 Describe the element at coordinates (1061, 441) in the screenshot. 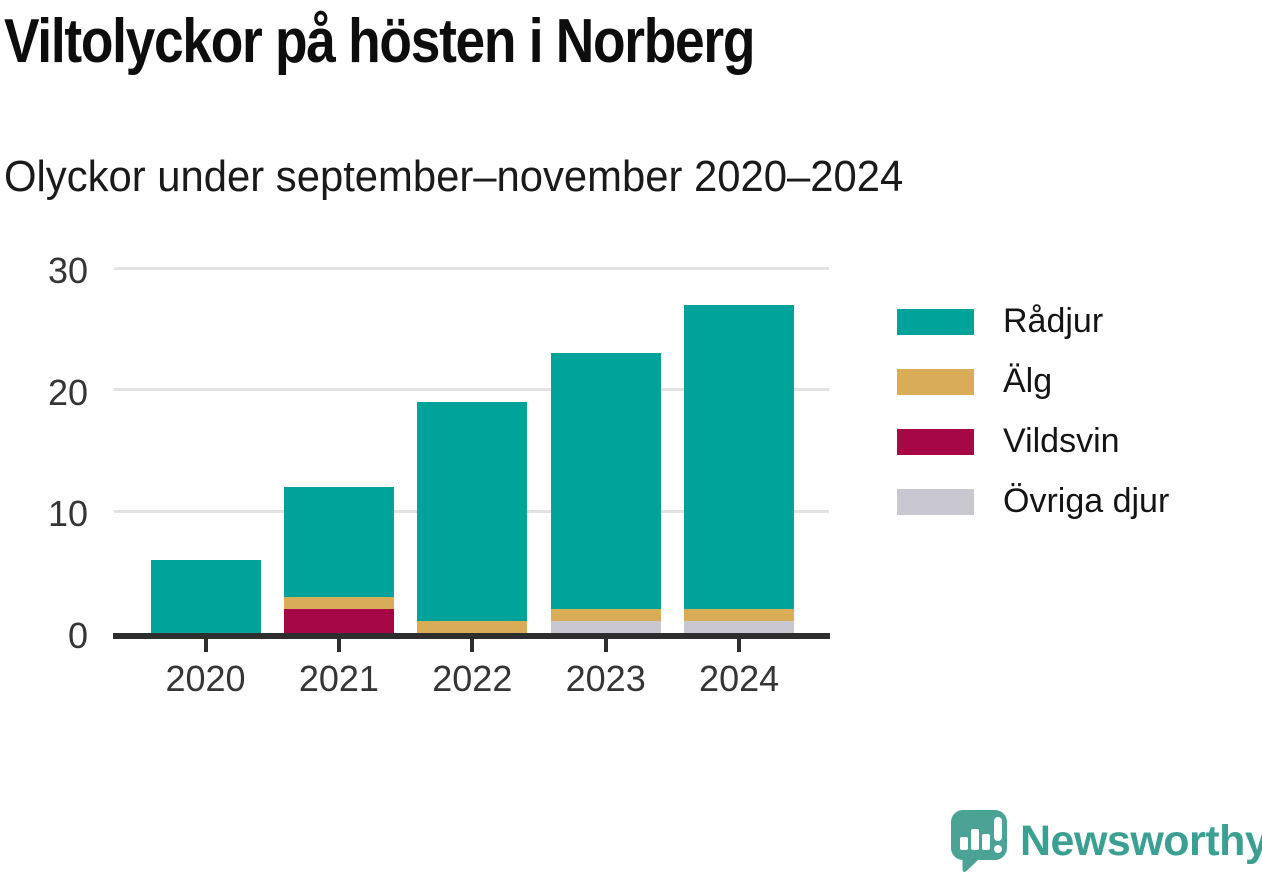

I see `legend-label-vildsvin: Vildsvin` at that location.